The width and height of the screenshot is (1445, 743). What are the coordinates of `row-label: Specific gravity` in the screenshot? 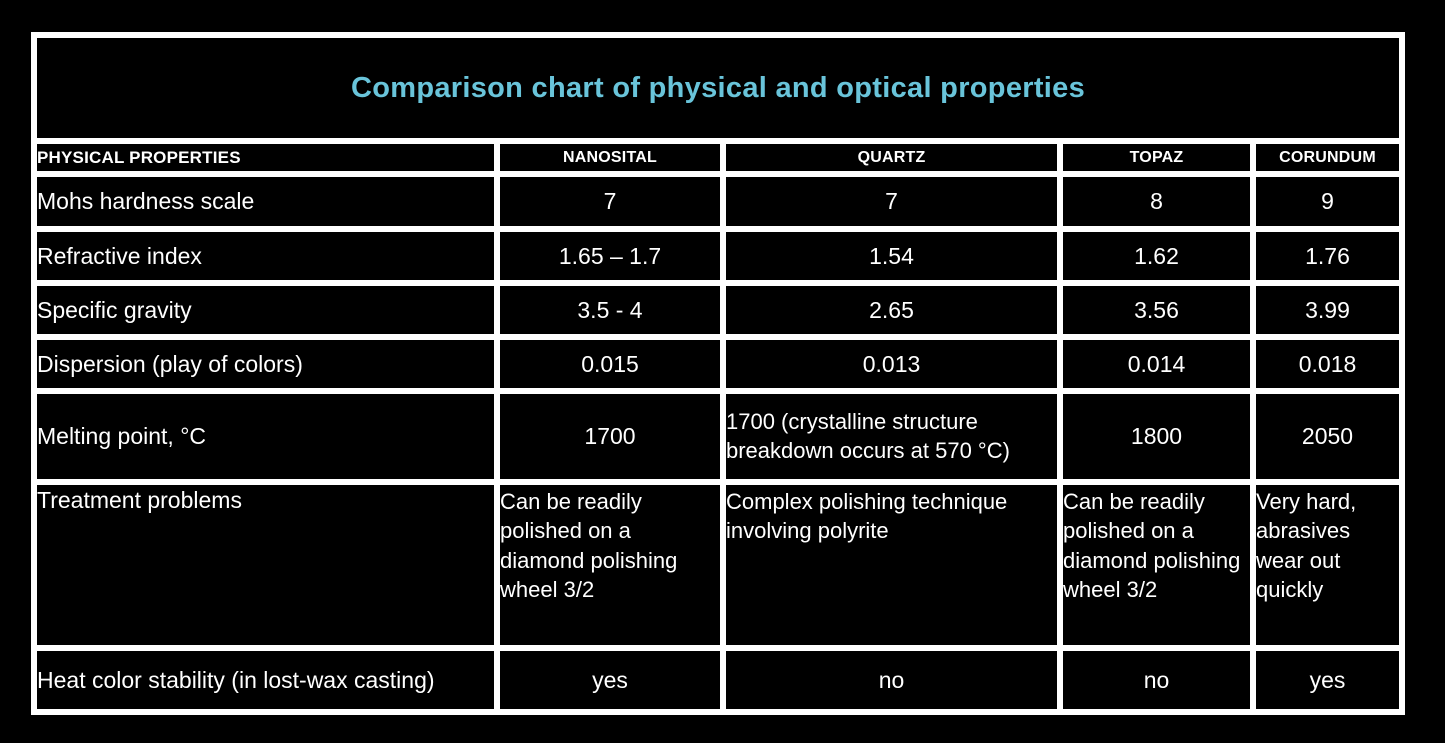 It's located at (265, 310).